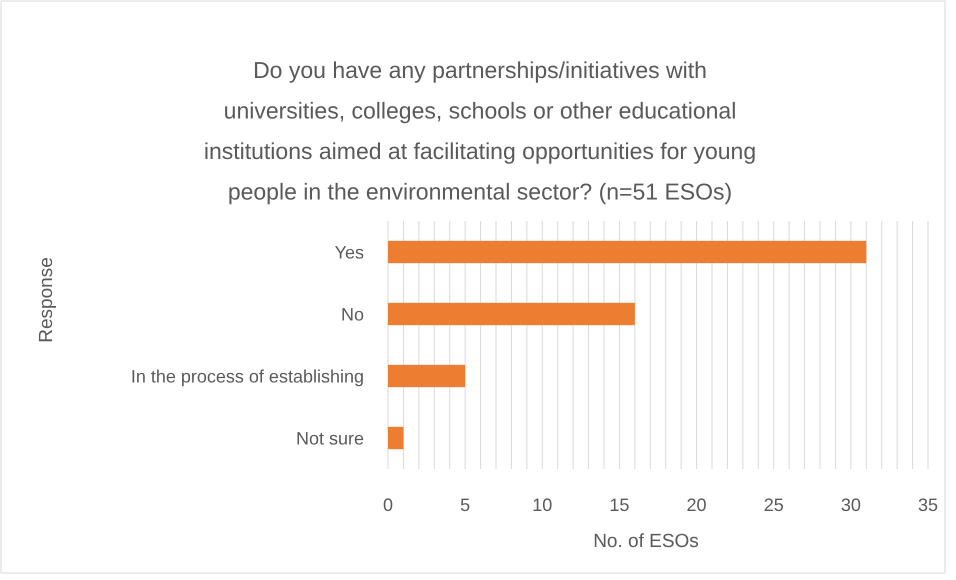  What do you see at coordinates (850, 505) in the screenshot?
I see `x-tick-label: 30` at bounding box center [850, 505].